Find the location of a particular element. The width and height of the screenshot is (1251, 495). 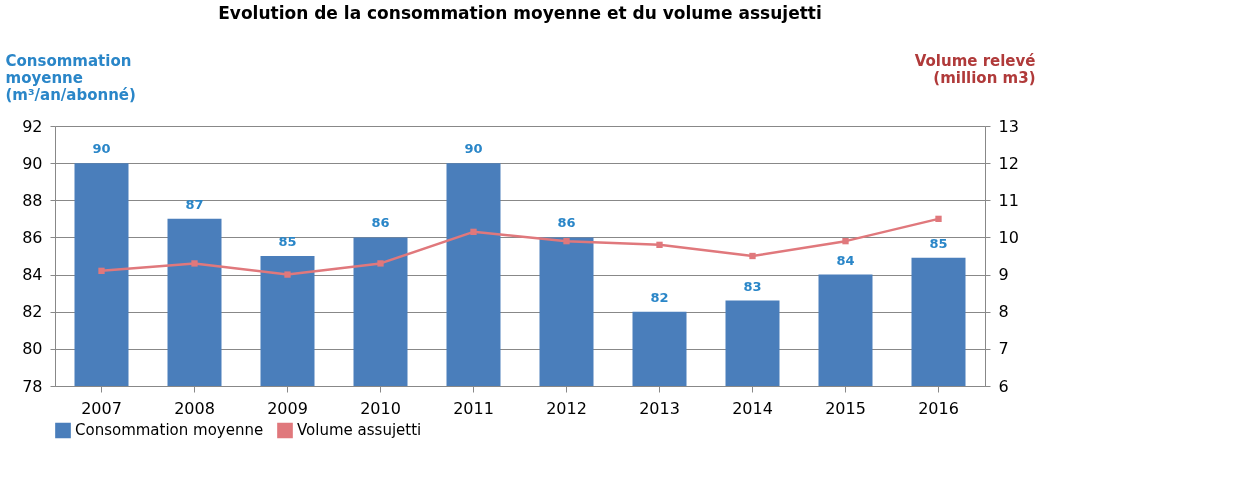

x-tick-label: 2010 is located at coordinates (380, 408).